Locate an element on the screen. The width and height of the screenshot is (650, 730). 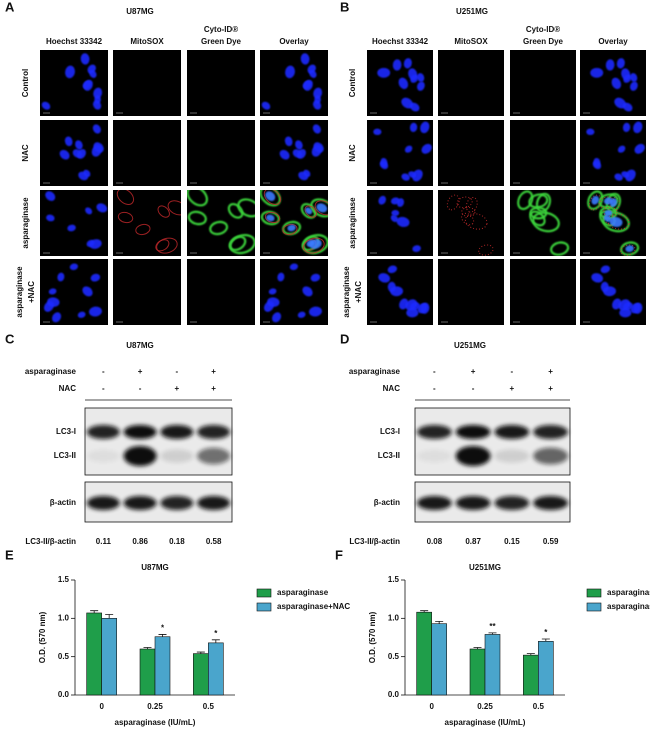
significance: * is located at coordinates (163, 628).